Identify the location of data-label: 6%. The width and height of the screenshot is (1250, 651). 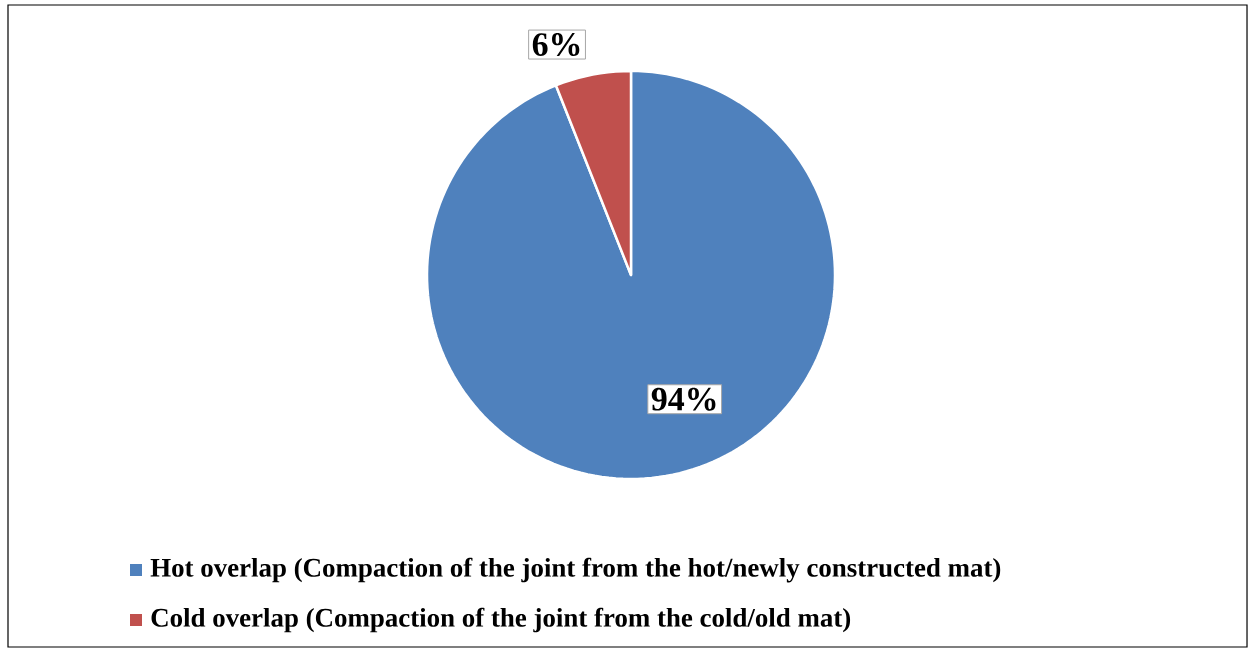
(556, 45).